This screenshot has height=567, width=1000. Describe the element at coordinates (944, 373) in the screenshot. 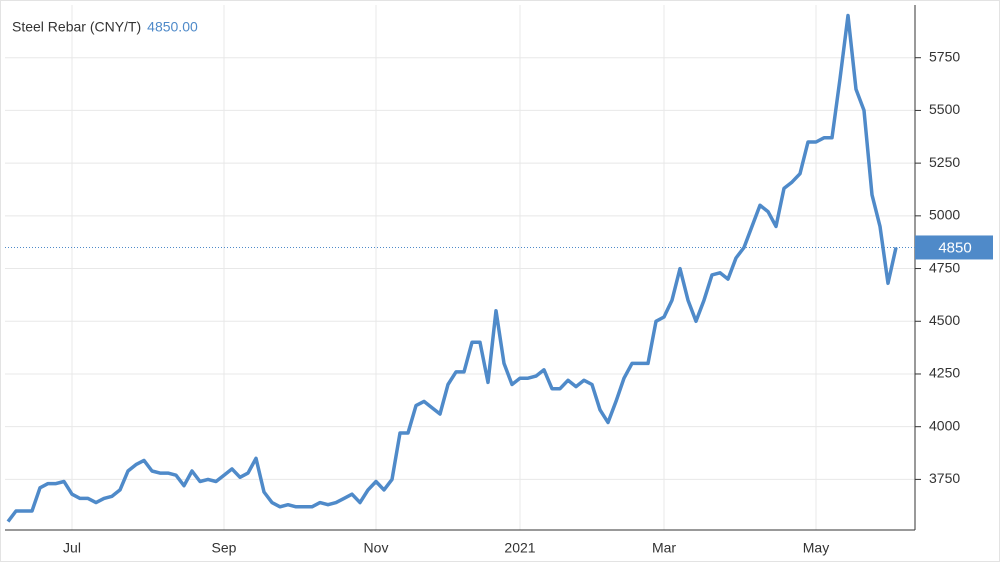

I see `y-tick-label: 4250` at that location.